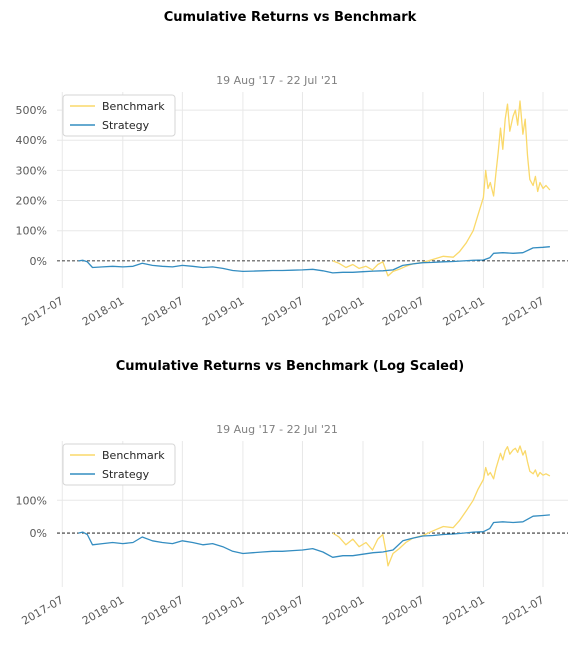 The image size is (577, 646). What do you see at coordinates (31, 110) in the screenshot?
I see `y-tick-label: 500%` at bounding box center [31, 110].